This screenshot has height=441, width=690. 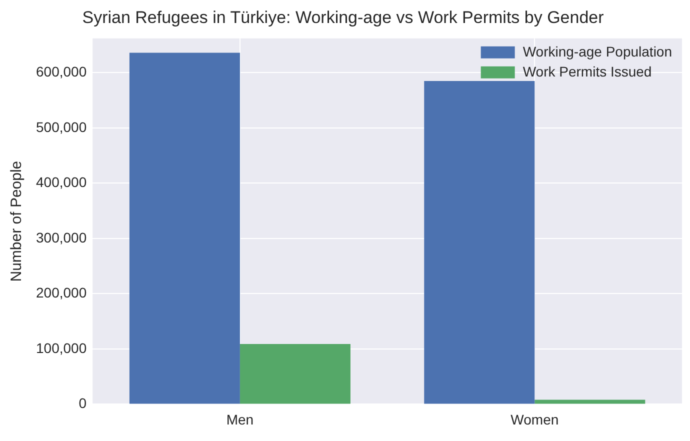 I want to click on y-axis-title: Number of People, so click(x=17, y=221).